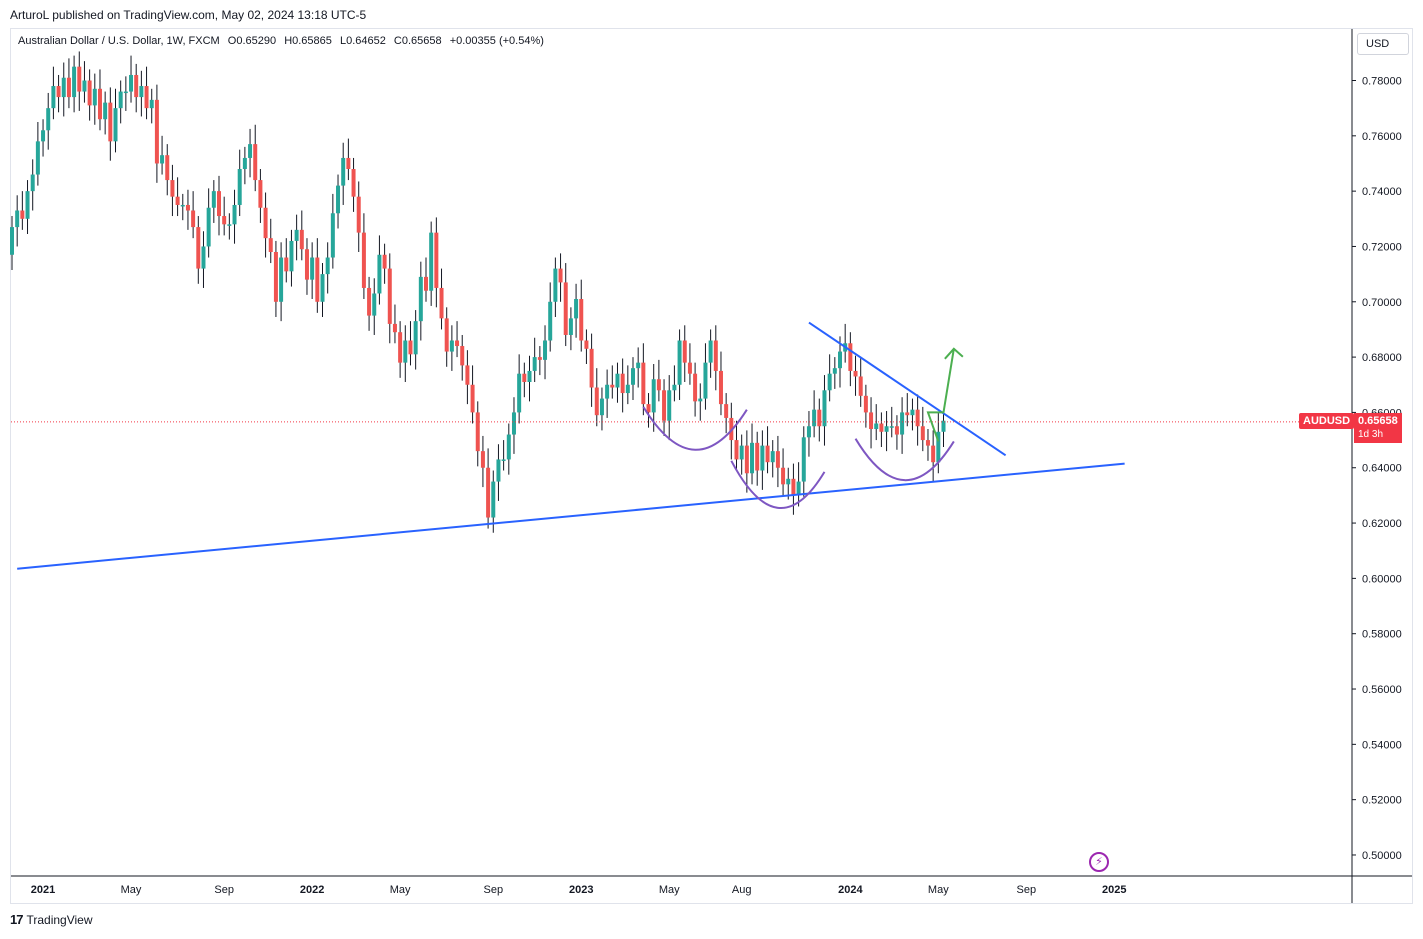  What do you see at coordinates (1114, 890) in the screenshot?
I see `x-tick-label: 2025` at bounding box center [1114, 890].